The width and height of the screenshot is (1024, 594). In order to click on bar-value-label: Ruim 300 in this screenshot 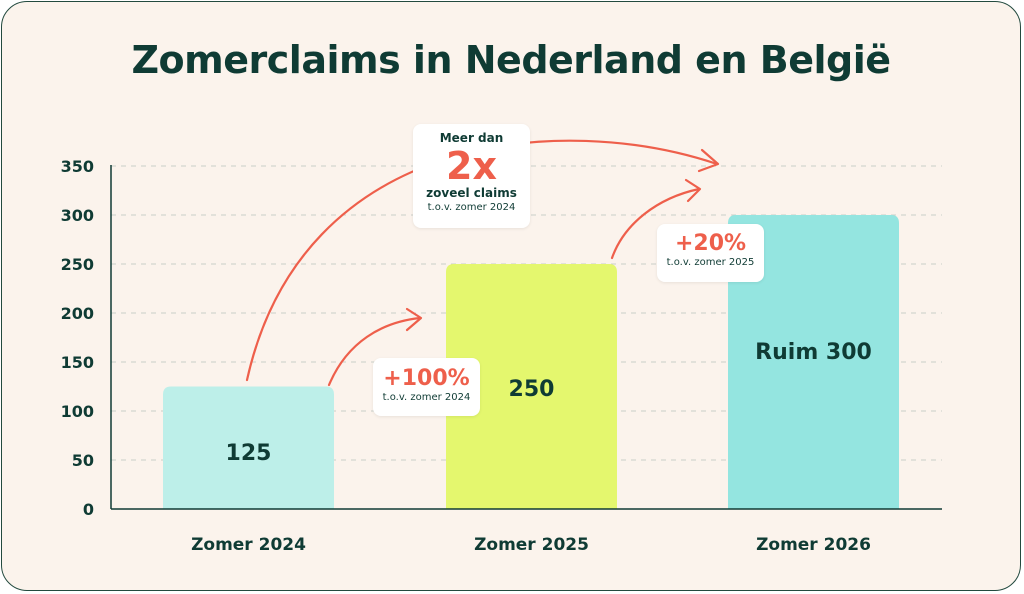, I will do `click(813, 352)`.